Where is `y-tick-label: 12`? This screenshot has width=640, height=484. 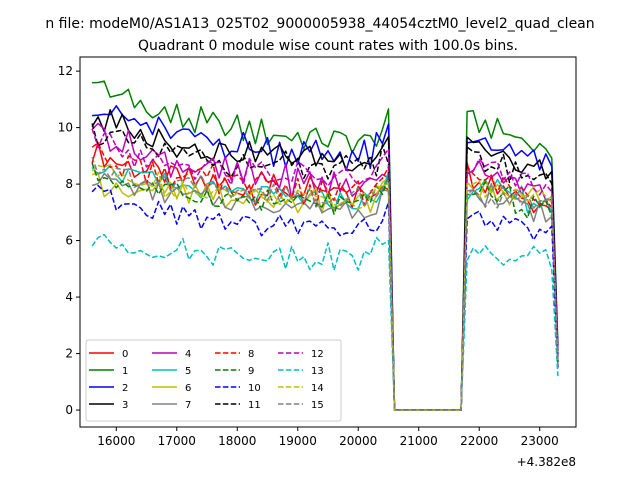
y-tick-label: 12 is located at coordinates (65, 71).